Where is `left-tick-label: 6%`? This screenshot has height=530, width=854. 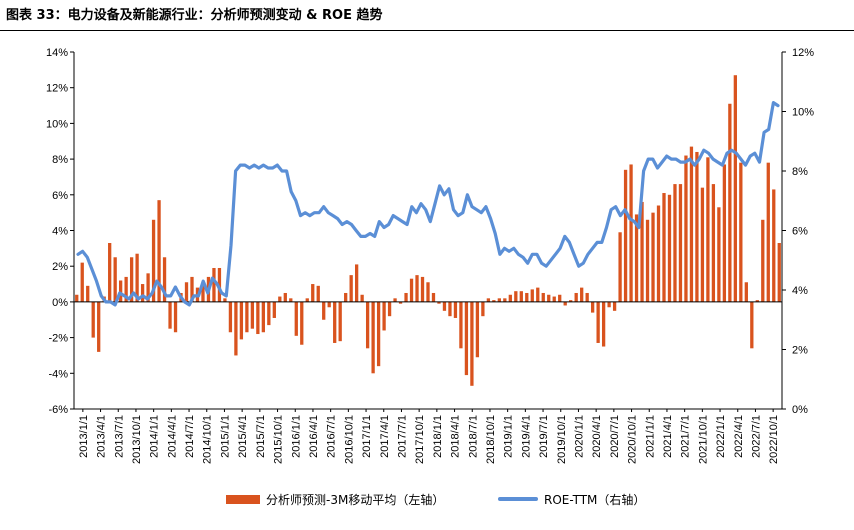 left-tick-label: 6% is located at coordinates (60, 196).